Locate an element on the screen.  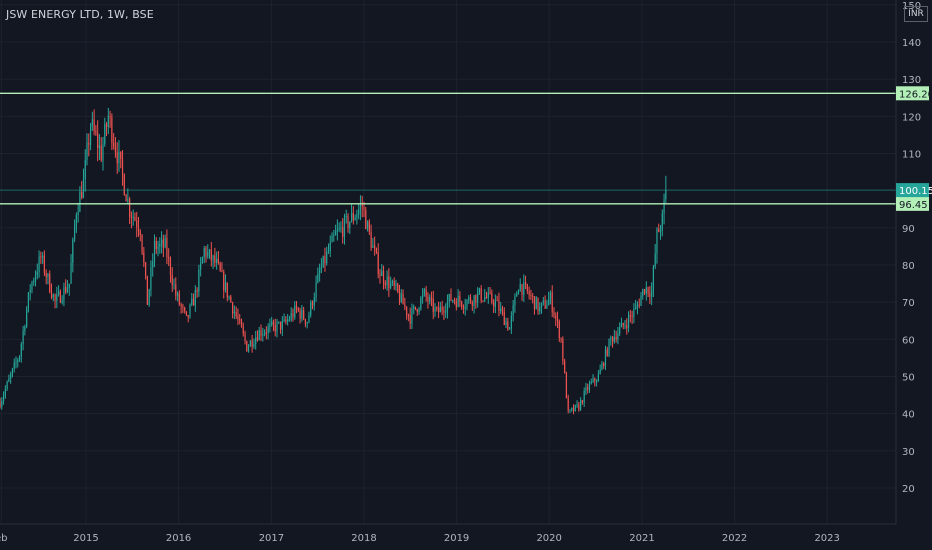
time-axis: eb 2015 2016 2017 2018 2019 2020 2021 2022 2023 is located at coordinates (448, 536).